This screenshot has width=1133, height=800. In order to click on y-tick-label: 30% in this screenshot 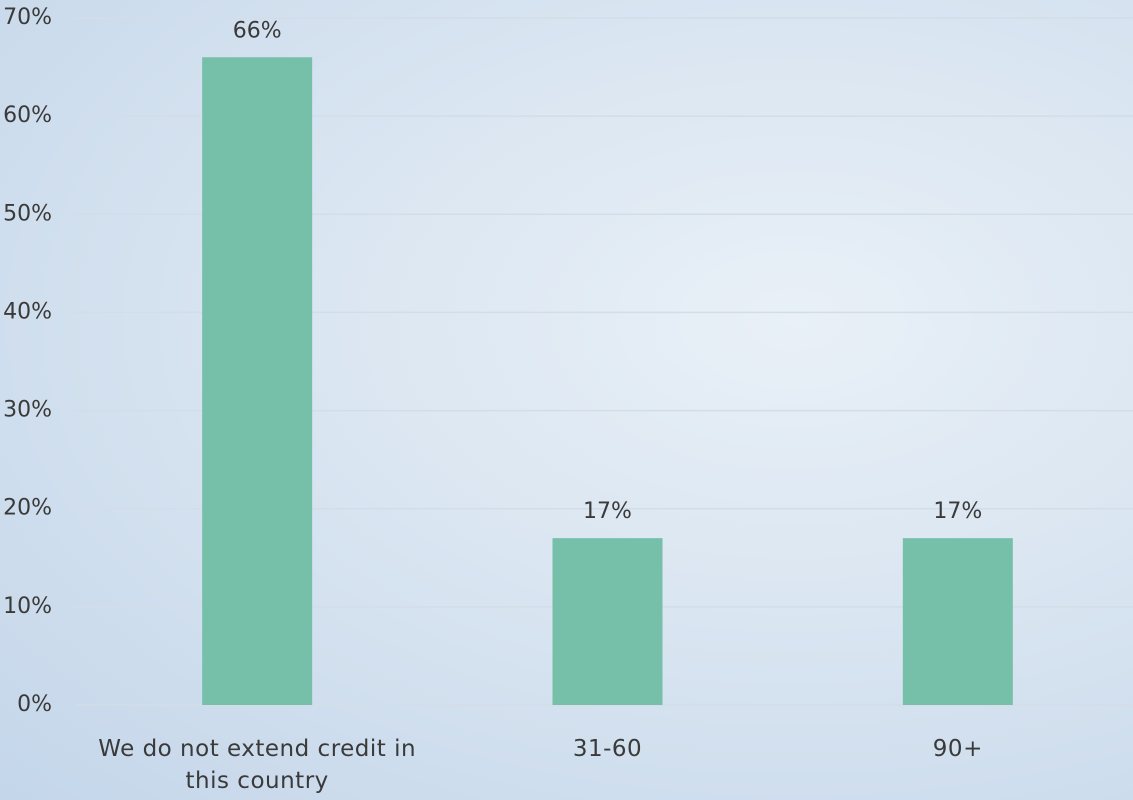, I will do `click(27, 410)`.